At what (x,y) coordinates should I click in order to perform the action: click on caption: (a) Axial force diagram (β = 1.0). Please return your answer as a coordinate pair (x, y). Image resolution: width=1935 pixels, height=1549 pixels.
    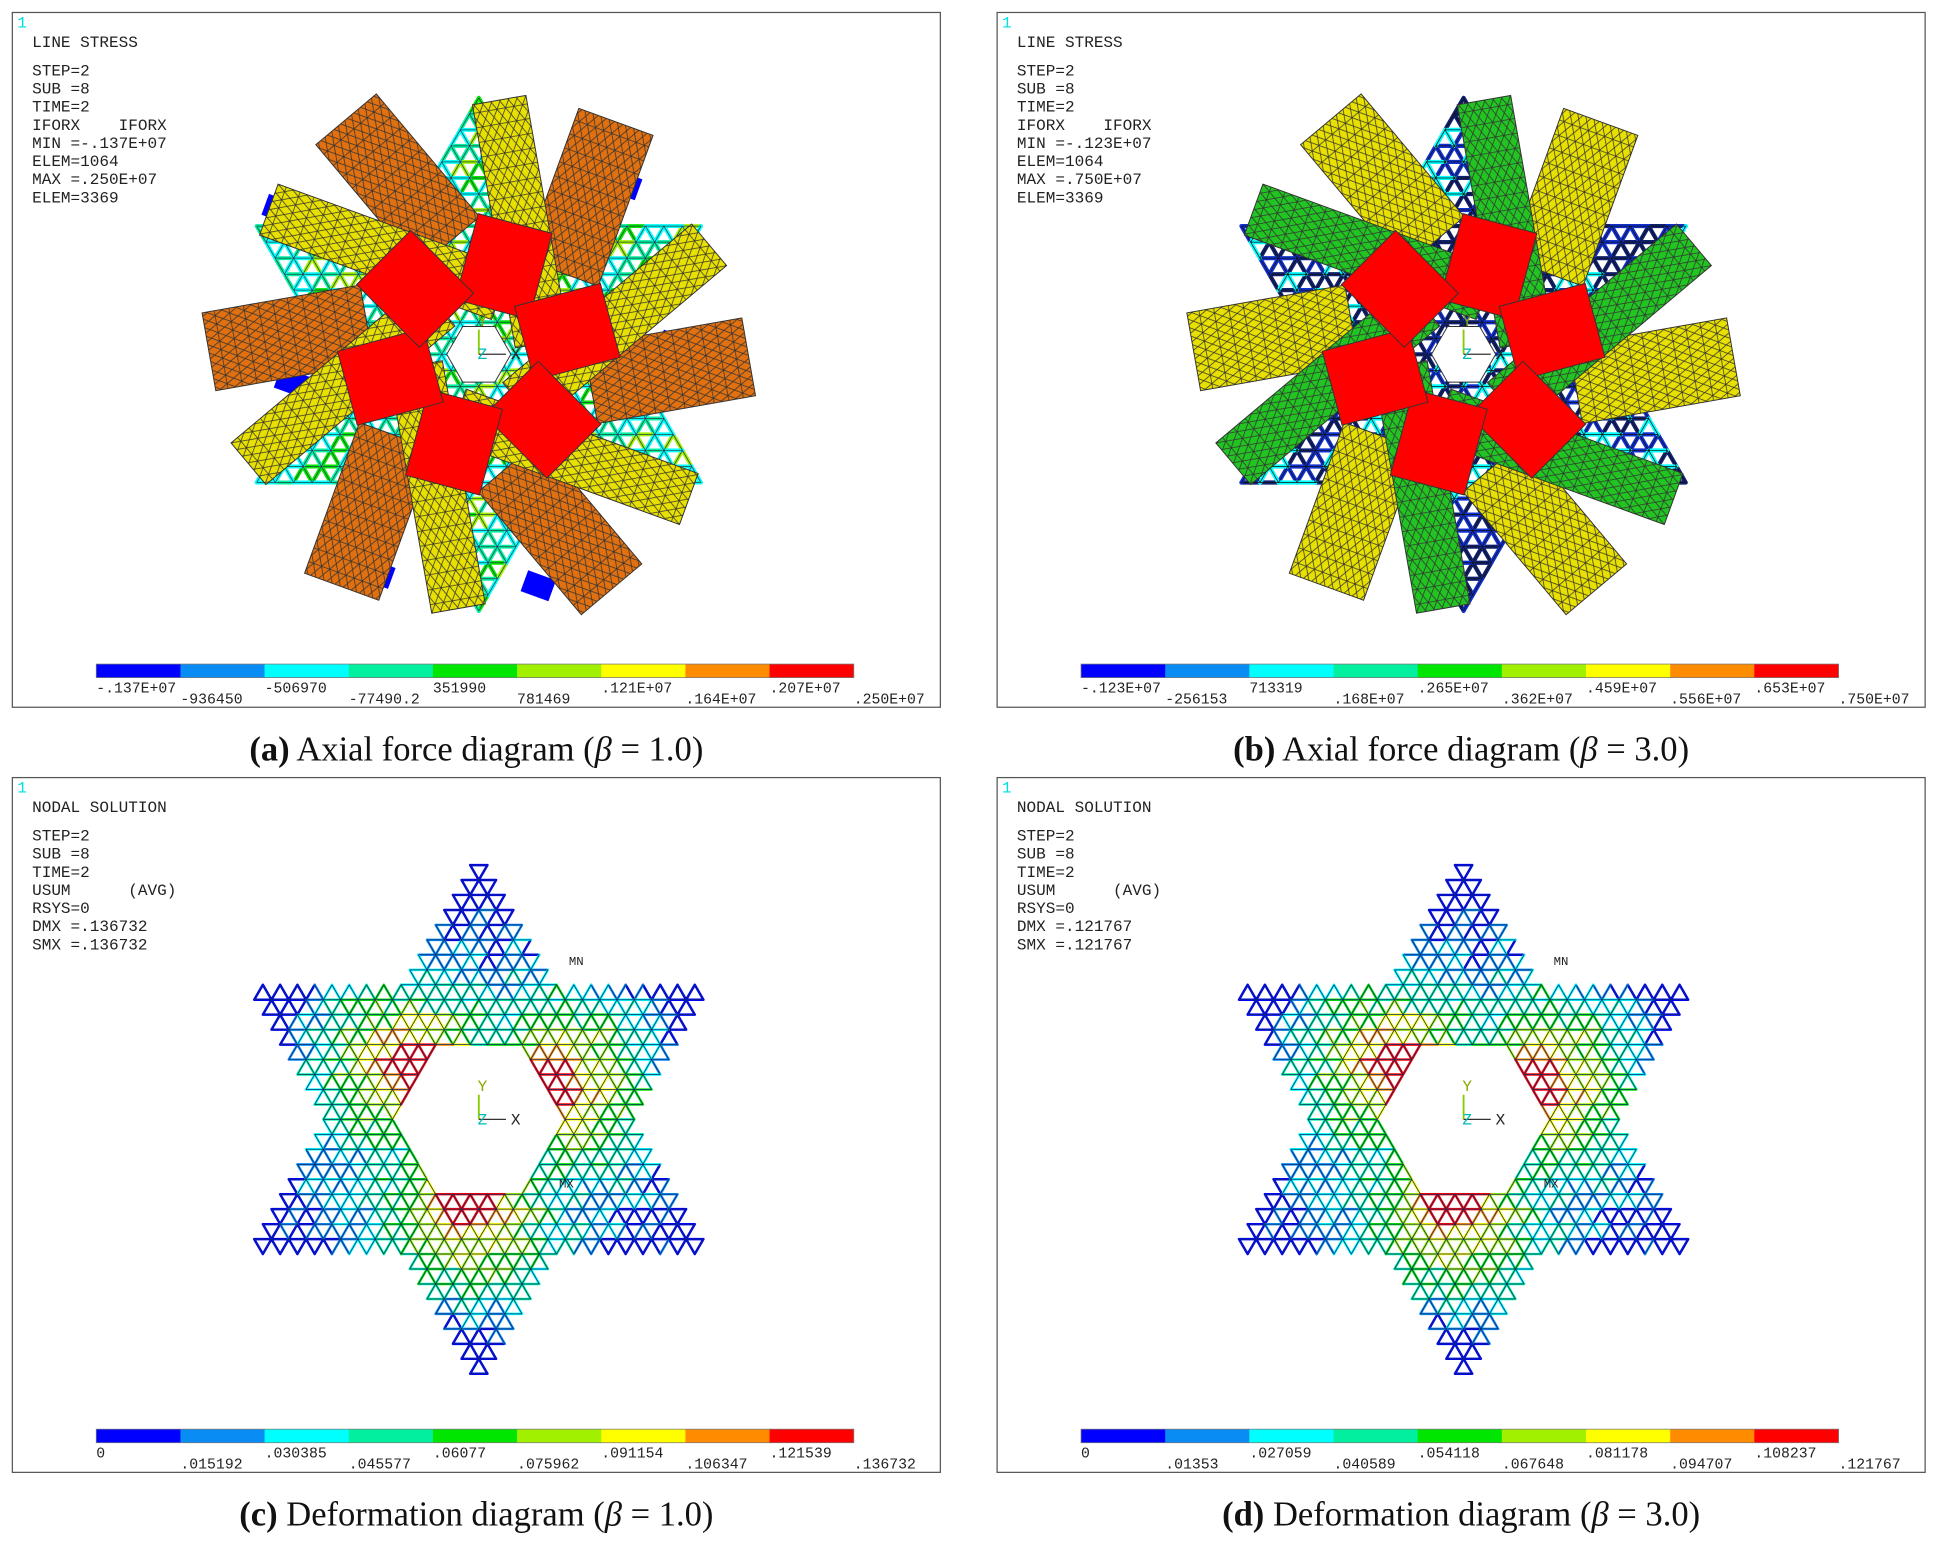
    Looking at the image, I should click on (476, 749).